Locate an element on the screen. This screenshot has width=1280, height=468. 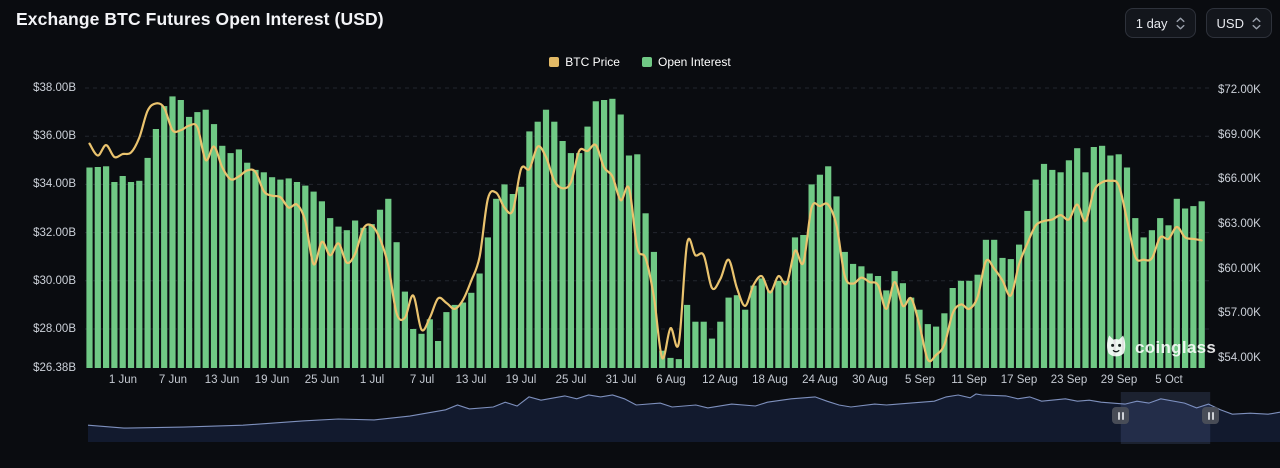
legend-item-open-interest: Open Interest is located at coordinates (686, 62).